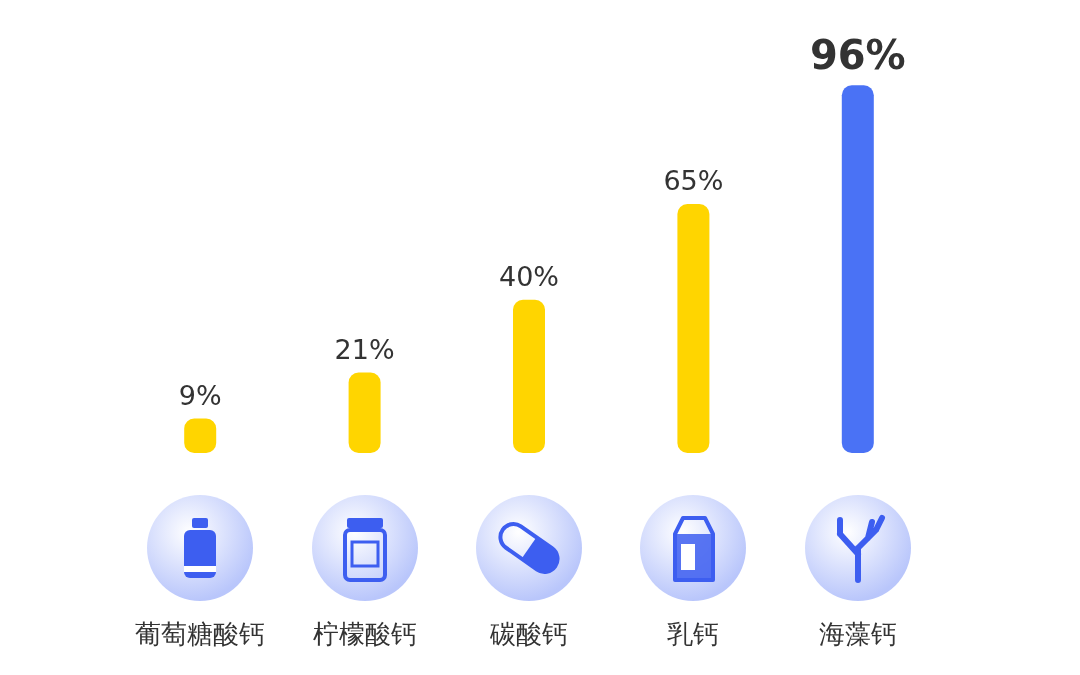  I want to click on x-tick-label: 乳钙, so click(693, 634).